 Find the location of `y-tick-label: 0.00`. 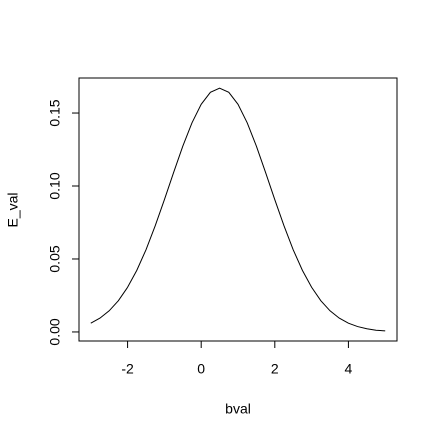

y-tick-label: 0.00 is located at coordinates (55, 331).